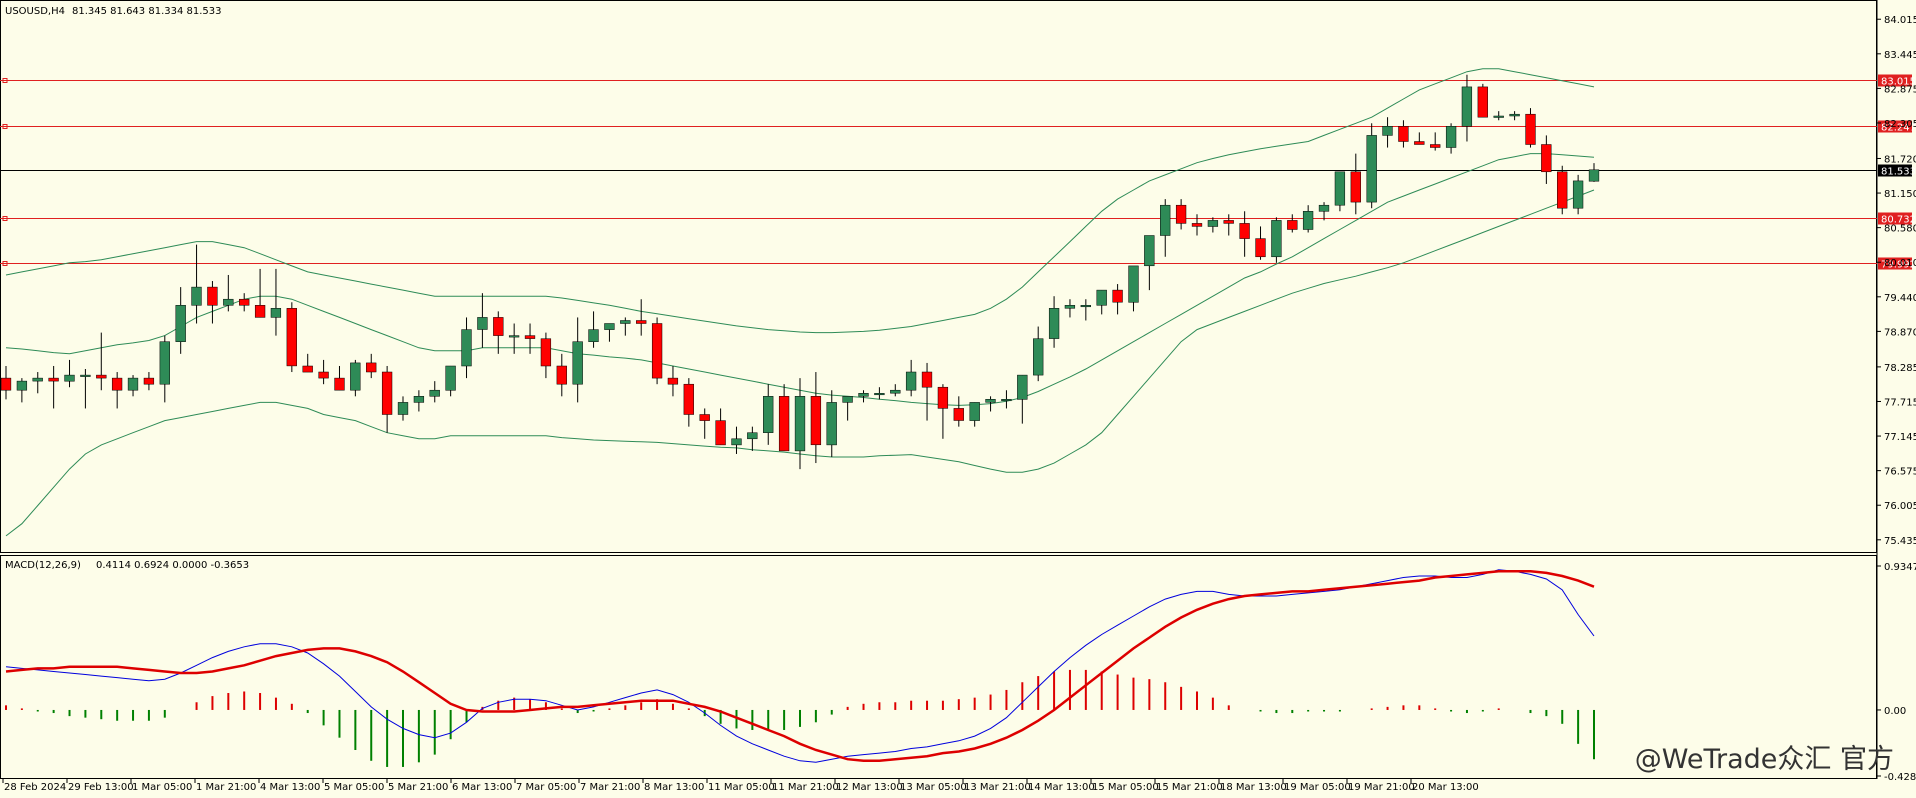 The width and height of the screenshot is (1916, 798). Describe the element at coordinates (1900, 332) in the screenshot. I see `price-tick-label: 78.870` at that location.